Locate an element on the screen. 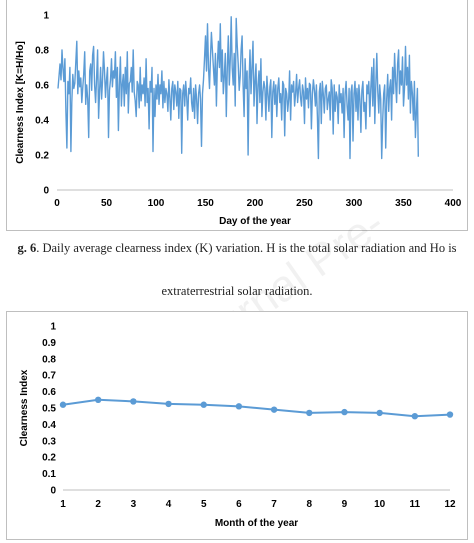  x-tick-label: 5 is located at coordinates (204, 504).